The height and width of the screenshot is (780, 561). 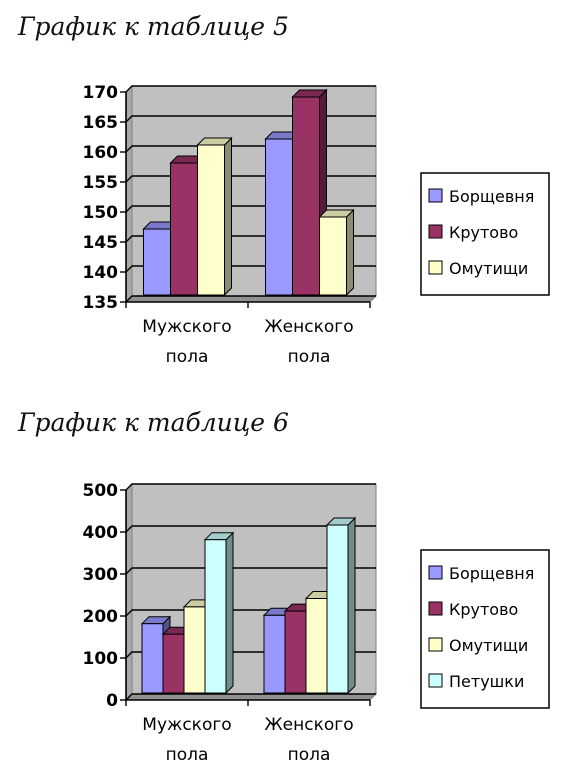 What do you see at coordinates (101, 659) in the screenshot?
I see `y-tick-label: 100` at bounding box center [101, 659].